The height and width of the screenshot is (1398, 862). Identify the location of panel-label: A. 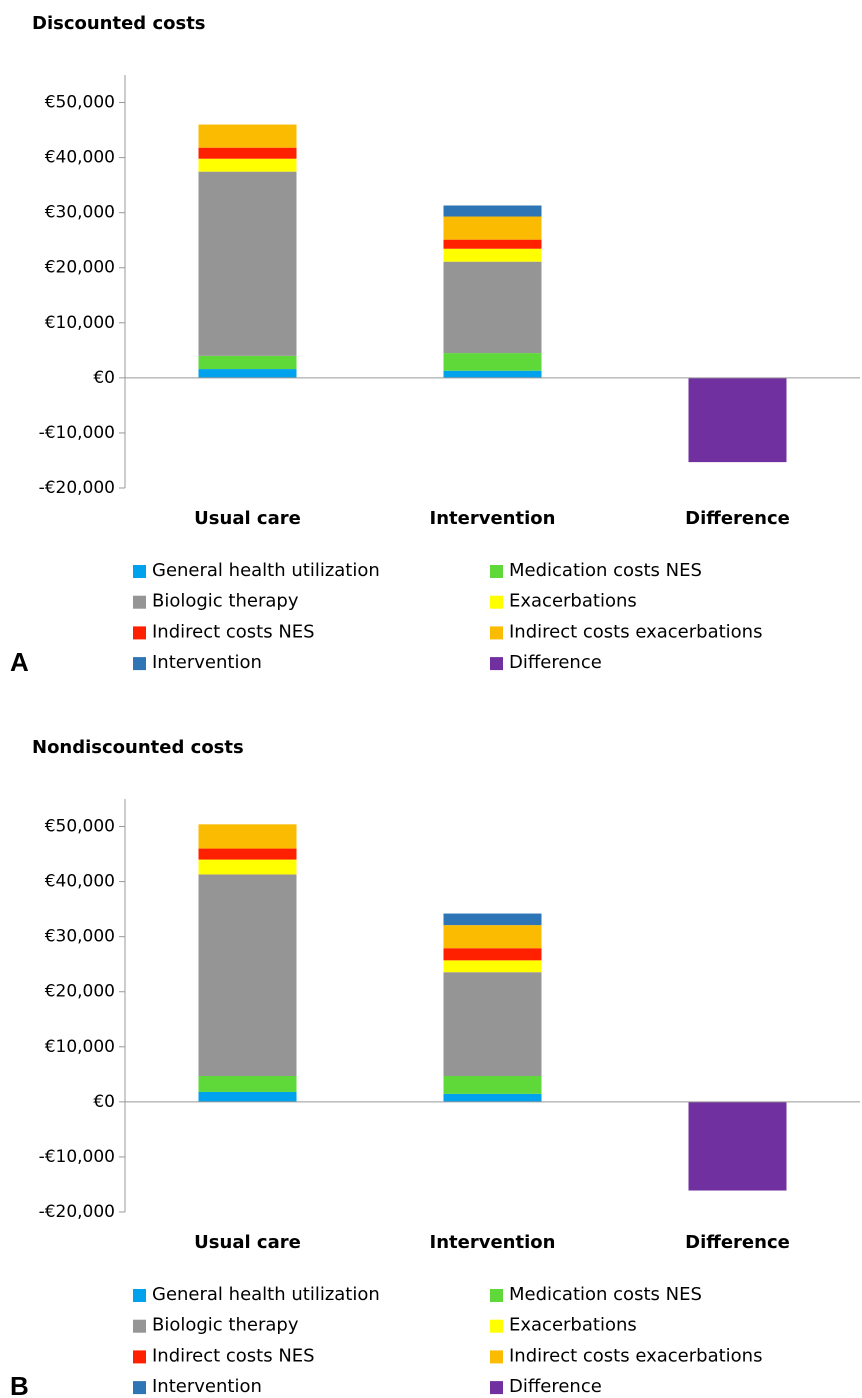
(19, 662).